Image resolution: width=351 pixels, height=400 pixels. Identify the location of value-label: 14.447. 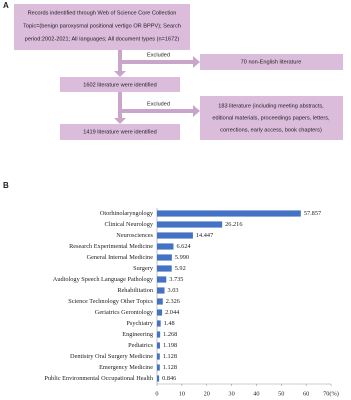
(204, 235).